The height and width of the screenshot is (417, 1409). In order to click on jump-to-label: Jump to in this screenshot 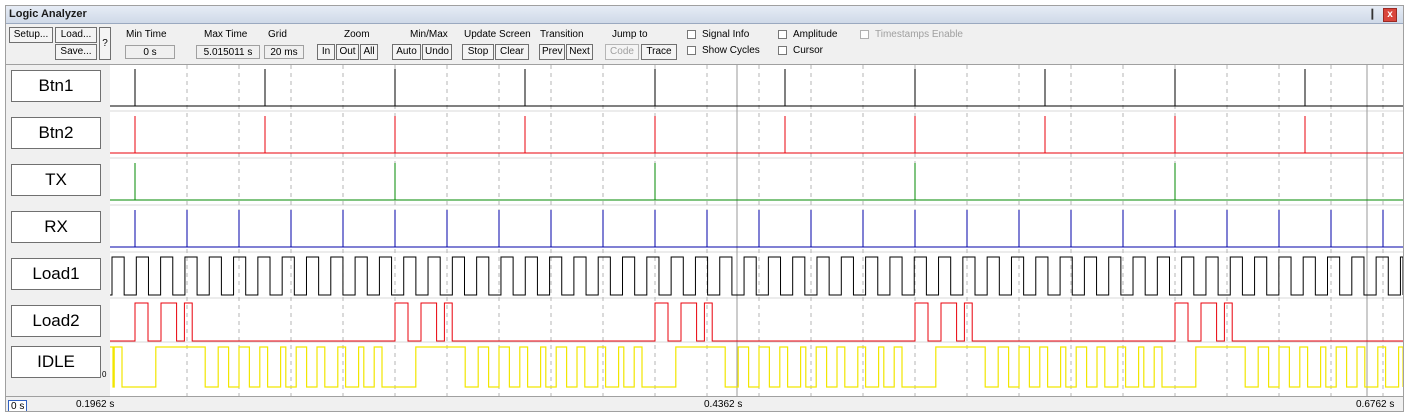, I will do `click(630, 34)`.